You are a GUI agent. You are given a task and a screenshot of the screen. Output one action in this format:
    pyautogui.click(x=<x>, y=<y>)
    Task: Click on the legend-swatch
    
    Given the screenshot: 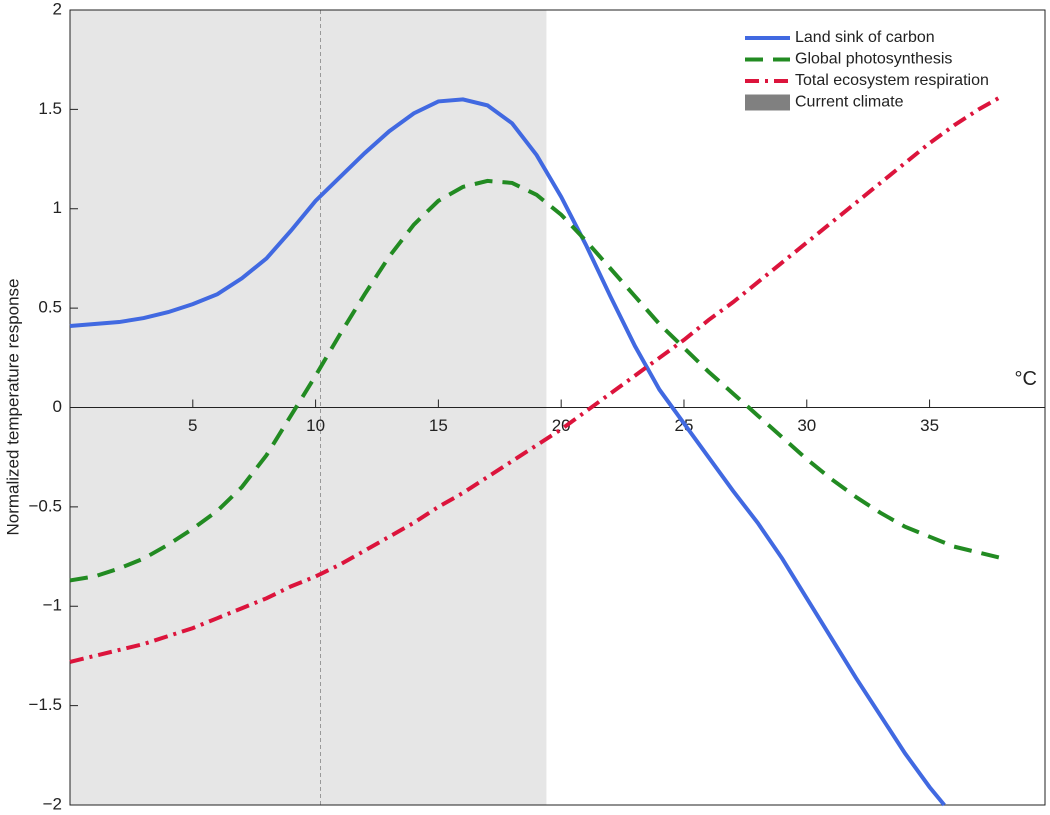 What is the action you would take?
    pyautogui.click(x=767, y=102)
    